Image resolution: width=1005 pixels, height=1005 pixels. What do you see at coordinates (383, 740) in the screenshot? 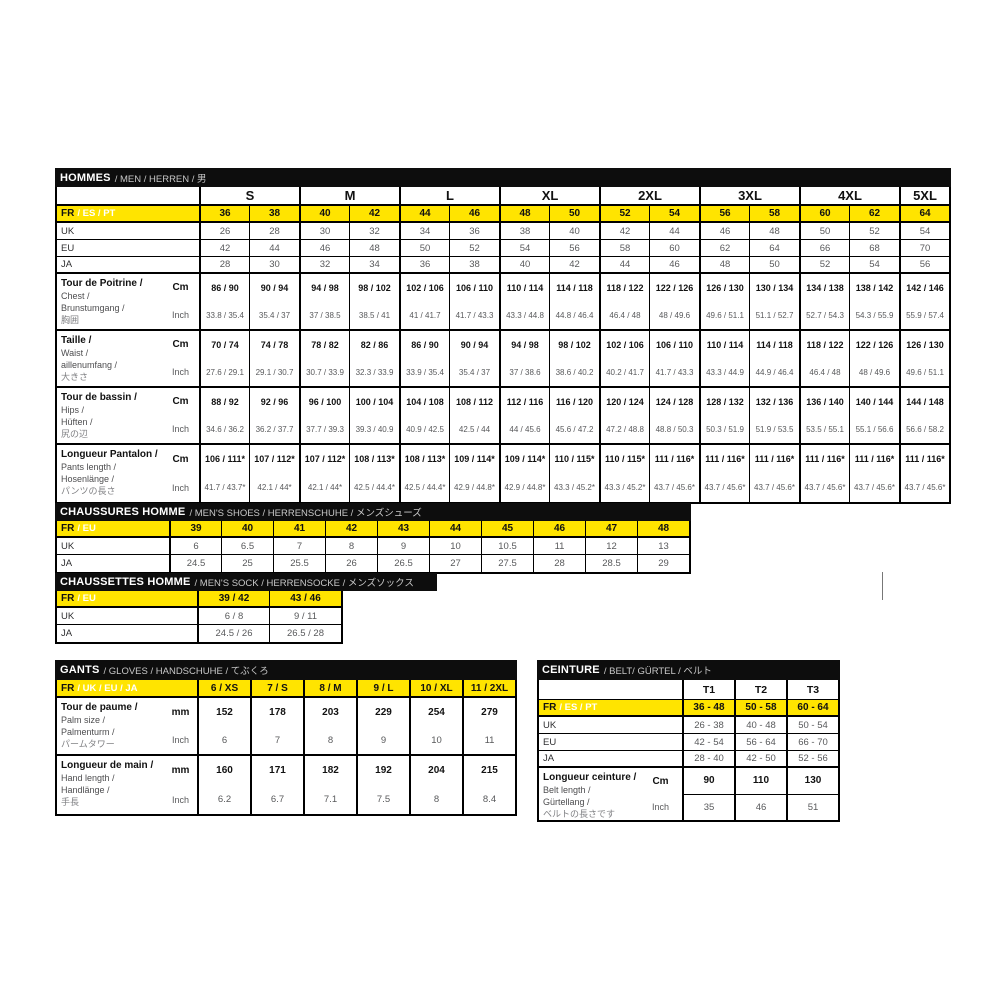
I see `value-bottom: 9` at bounding box center [383, 740].